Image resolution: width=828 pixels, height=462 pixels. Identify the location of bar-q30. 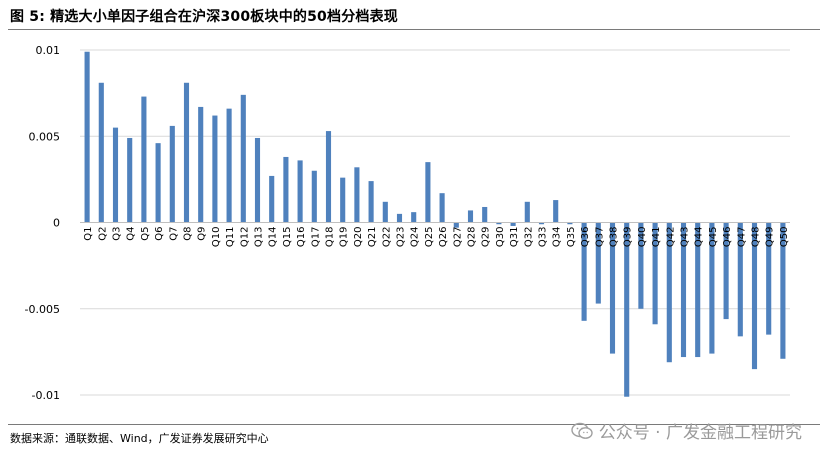
(499, 223).